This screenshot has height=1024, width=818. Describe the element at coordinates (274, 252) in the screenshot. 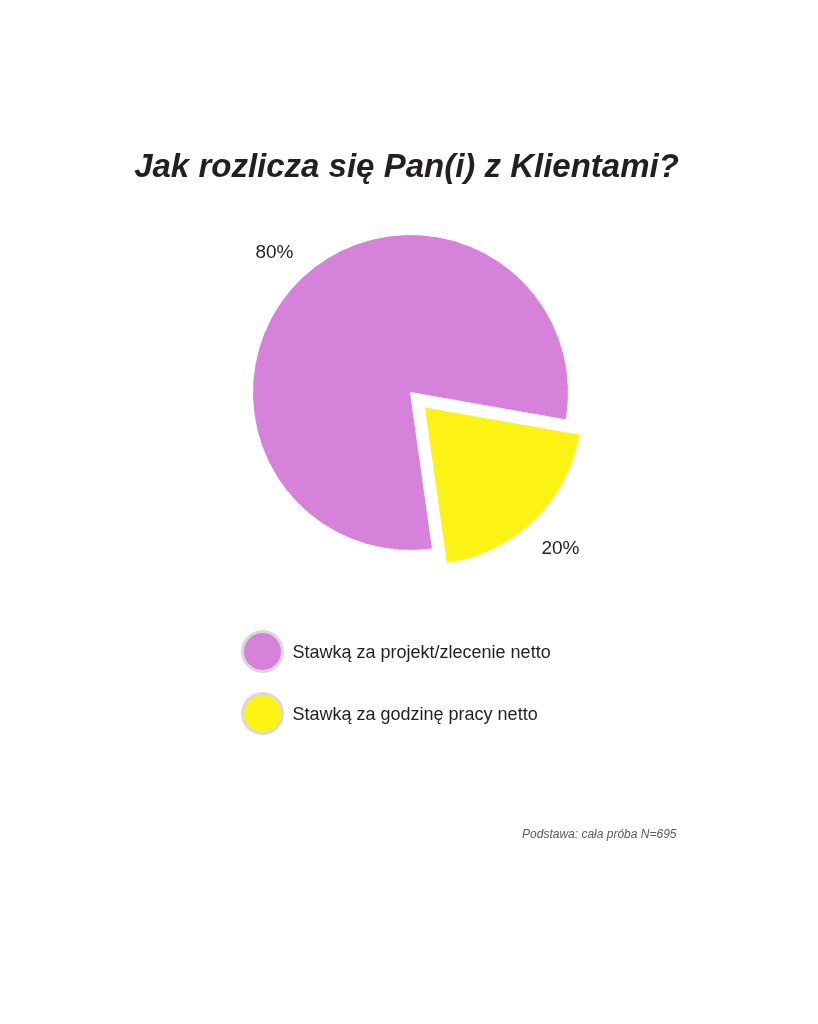

I see `data-label: 80%` at that location.